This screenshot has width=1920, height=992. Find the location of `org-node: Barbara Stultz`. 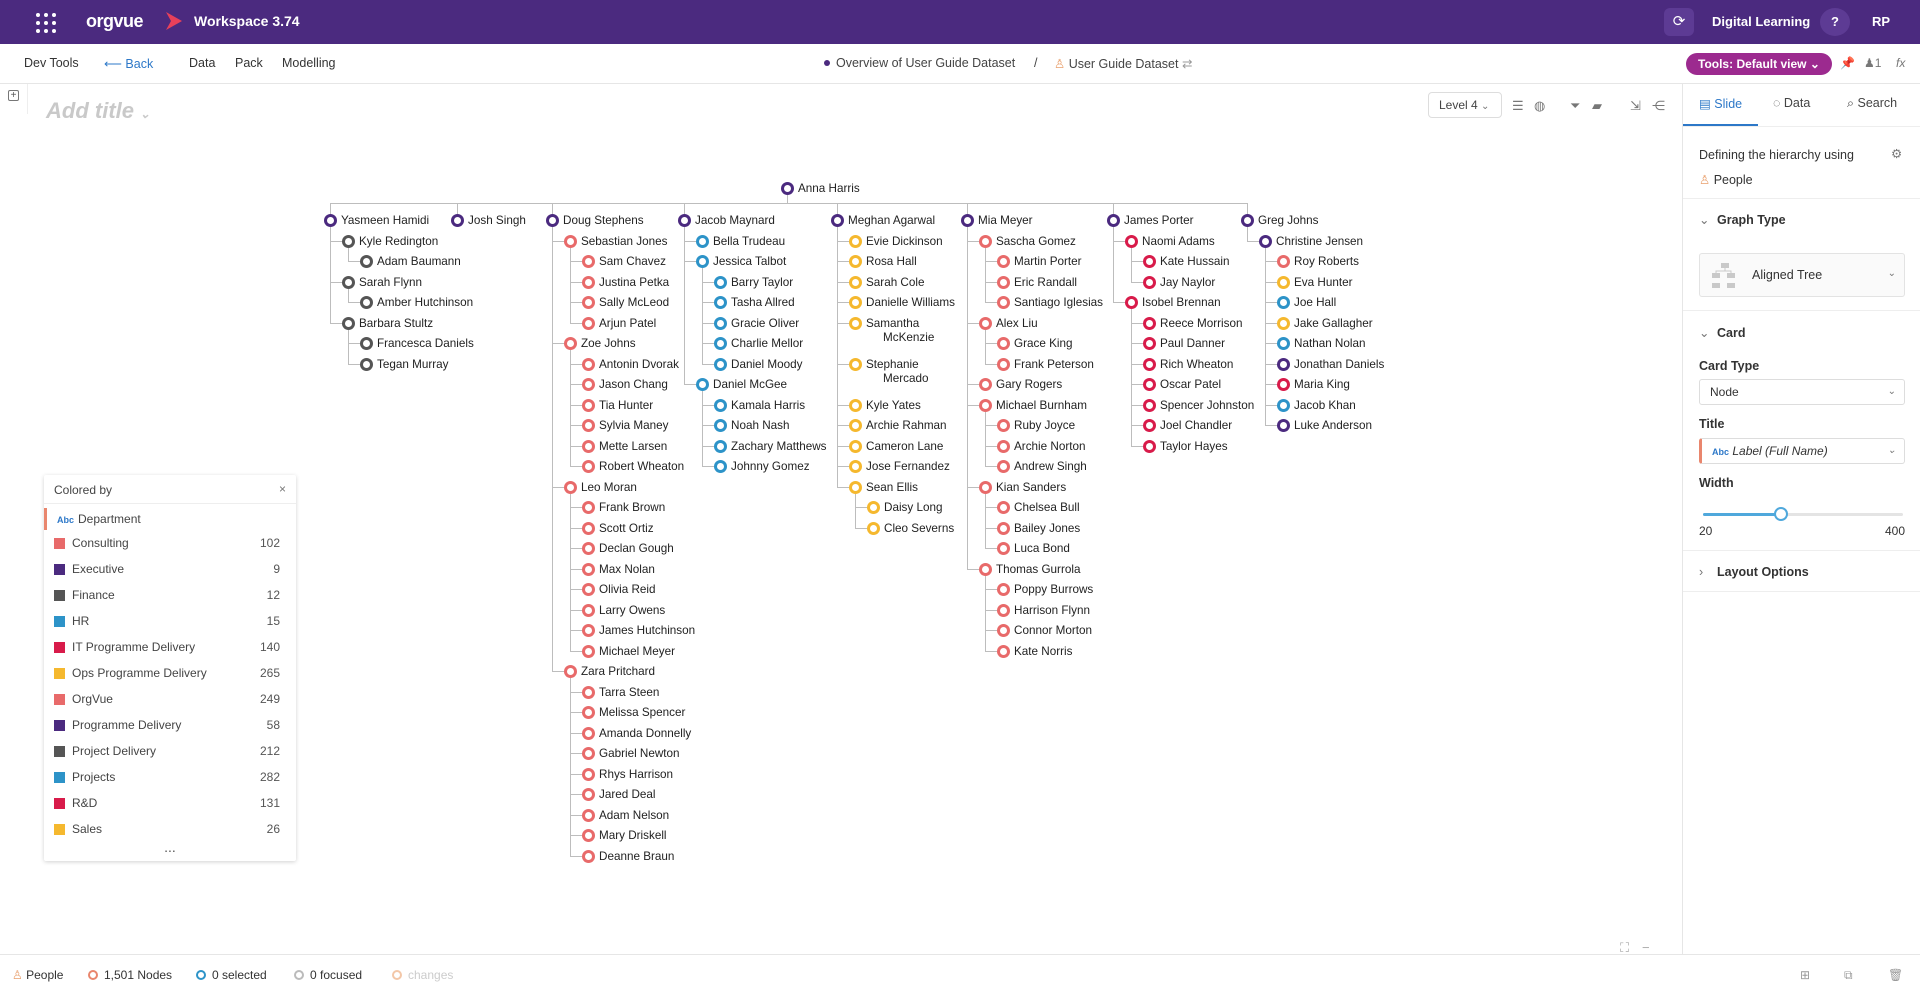

org-node: Barbara Stultz is located at coordinates (387, 323).